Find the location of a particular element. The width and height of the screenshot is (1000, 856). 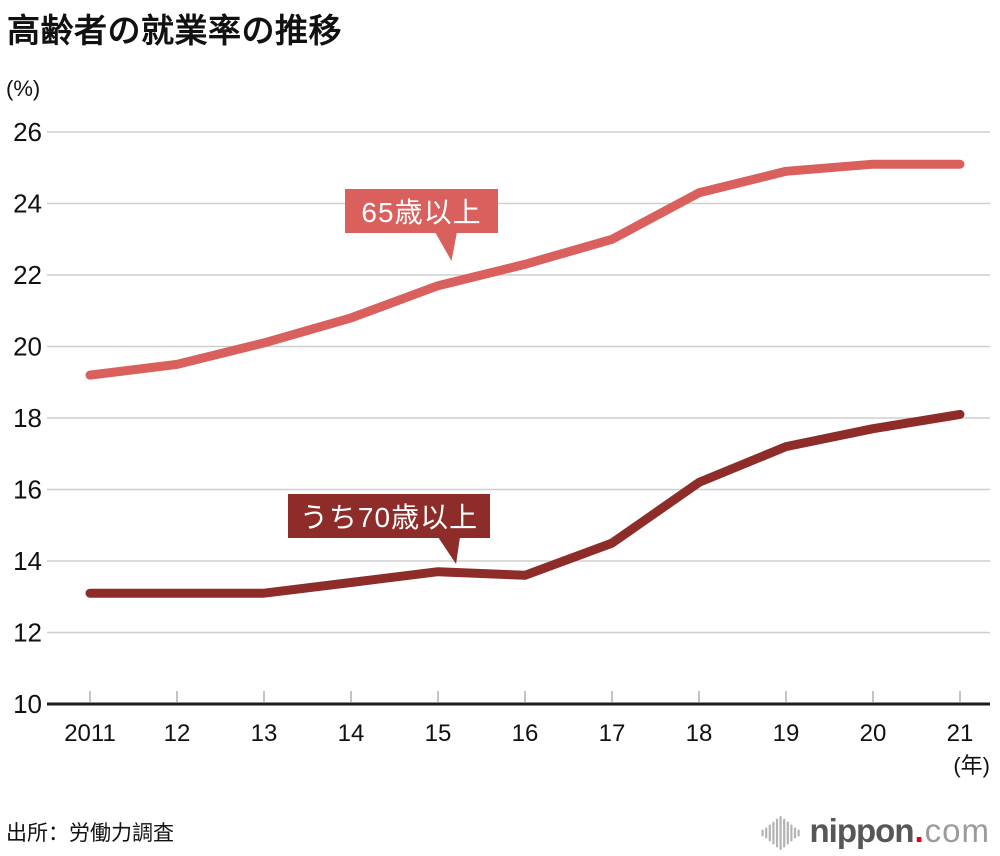

x-tick-label: 17 is located at coordinates (612, 733).